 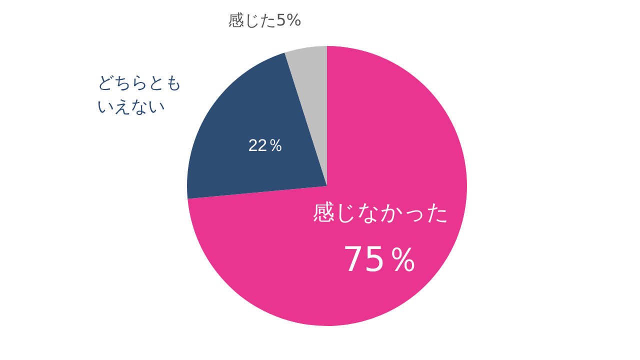 I want to click on data-label: 22％, so click(x=266, y=146).